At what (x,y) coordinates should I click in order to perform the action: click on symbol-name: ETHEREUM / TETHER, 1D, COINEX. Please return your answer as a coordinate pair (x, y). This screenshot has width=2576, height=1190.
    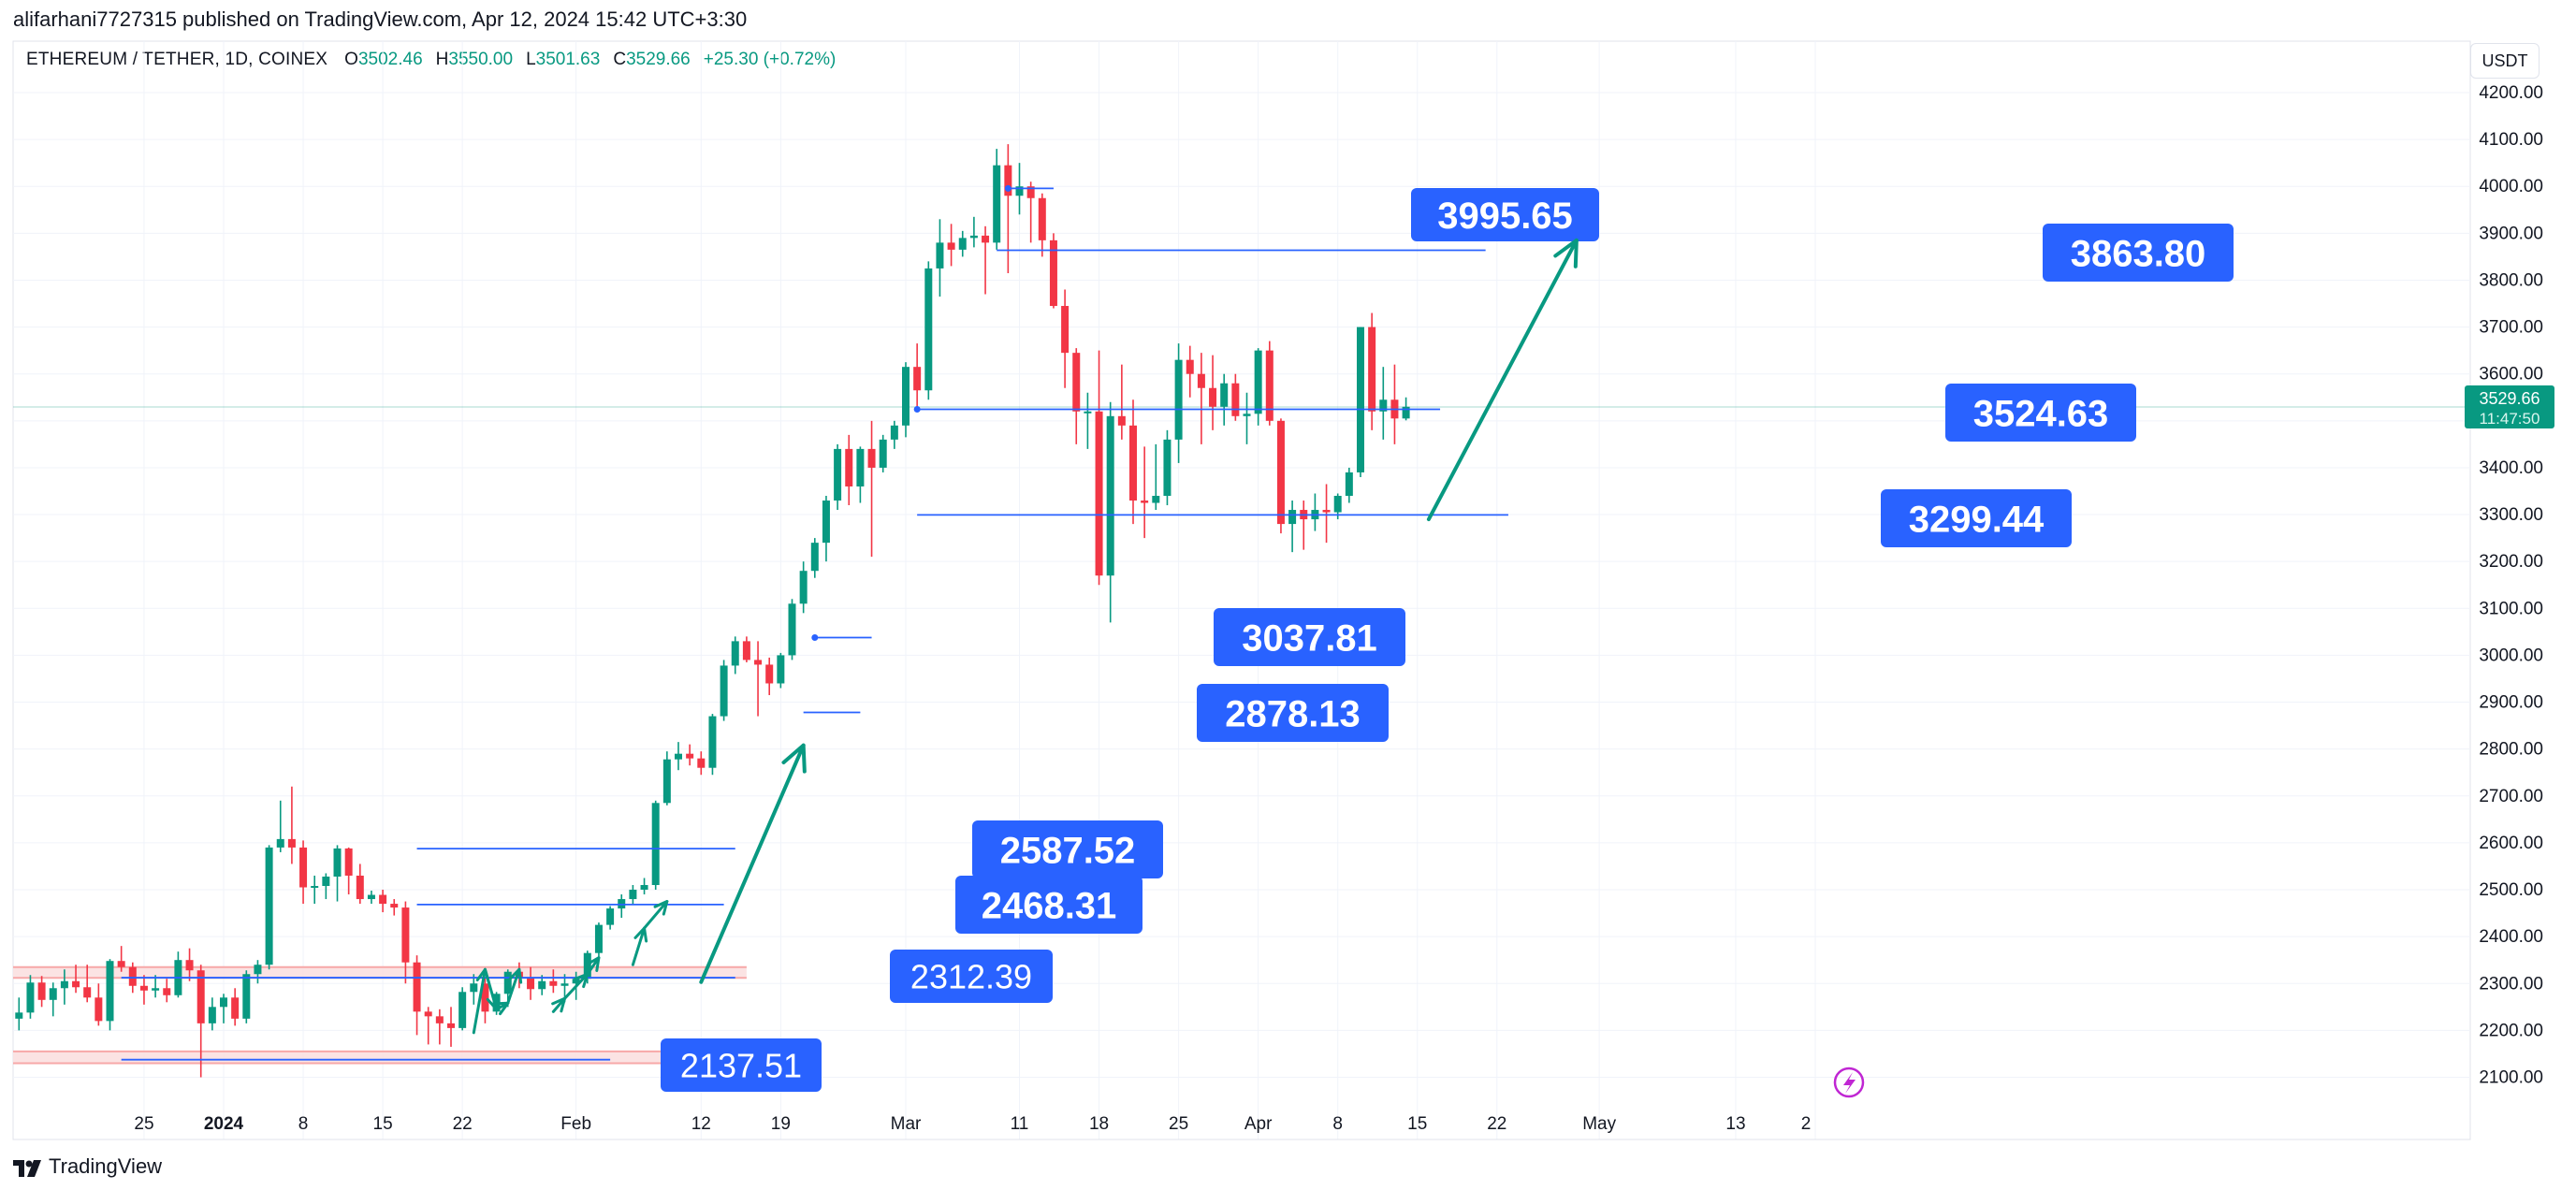
    Looking at the image, I should click on (177, 59).